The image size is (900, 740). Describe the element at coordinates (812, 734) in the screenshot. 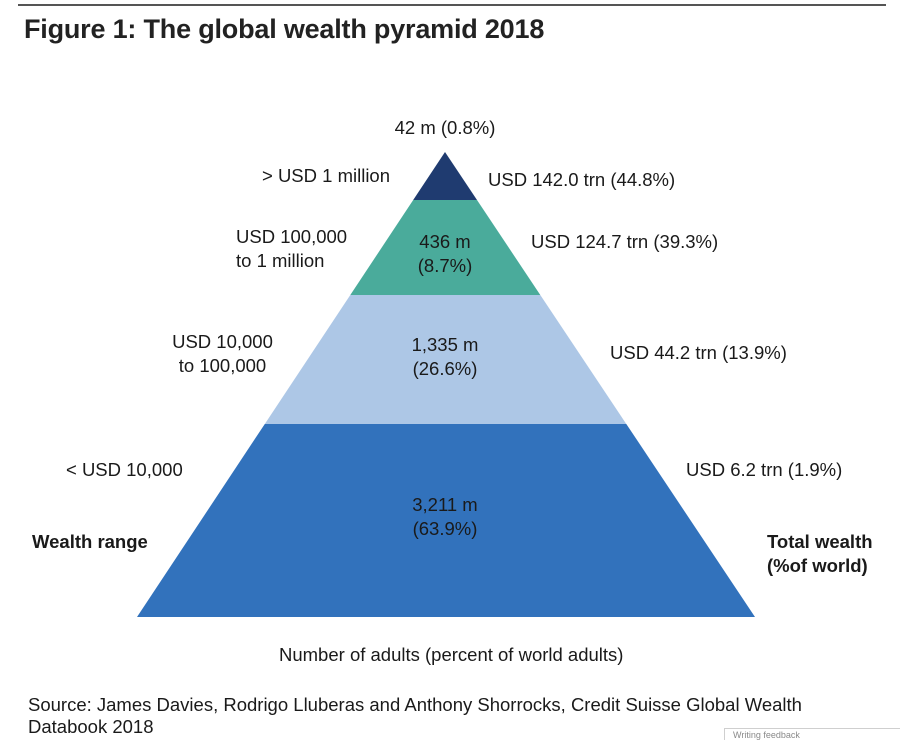

I see `feedback-widget: Writing feedback` at that location.